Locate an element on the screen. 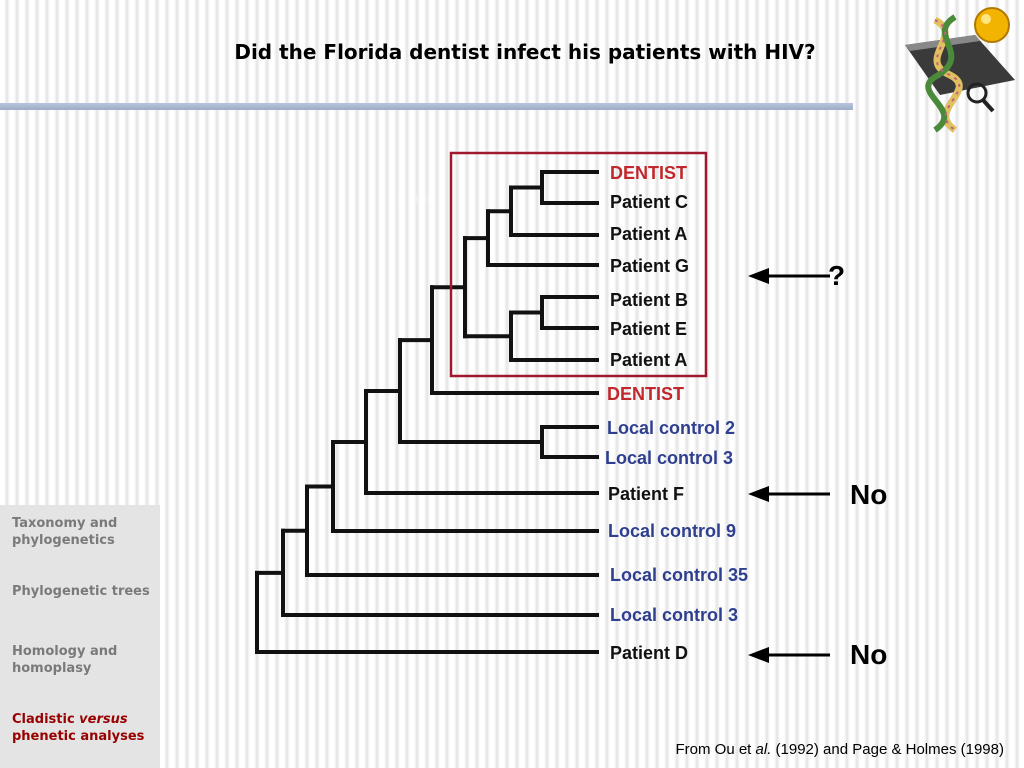 Image resolution: width=1024 pixels, height=768 pixels. tree-leaf-label: Patient E is located at coordinates (649, 329).